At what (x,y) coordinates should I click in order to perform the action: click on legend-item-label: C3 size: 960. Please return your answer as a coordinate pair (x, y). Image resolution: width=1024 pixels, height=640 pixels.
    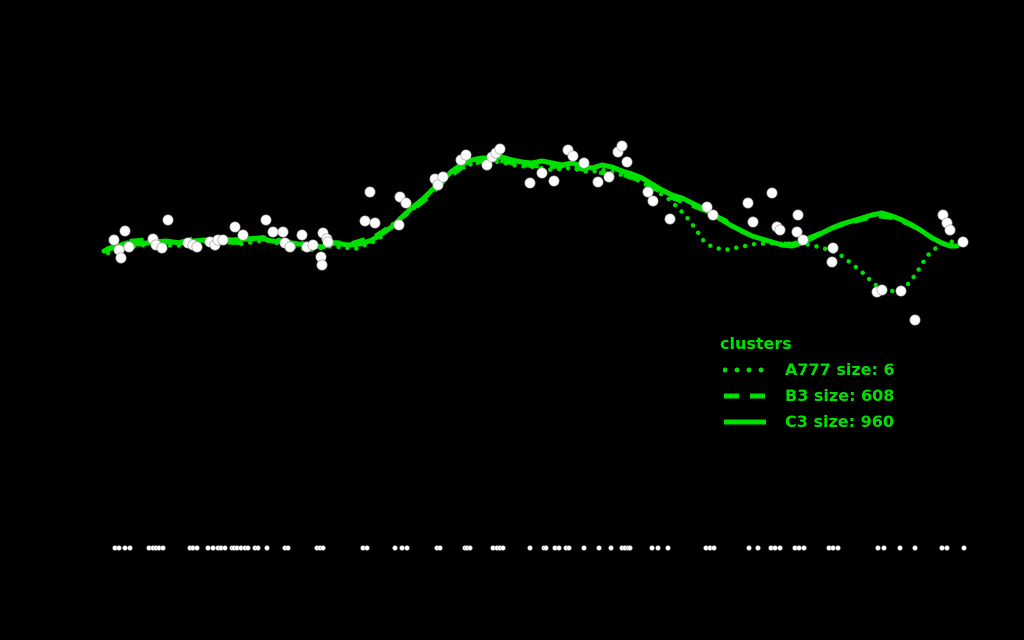
    Looking at the image, I should click on (839, 421).